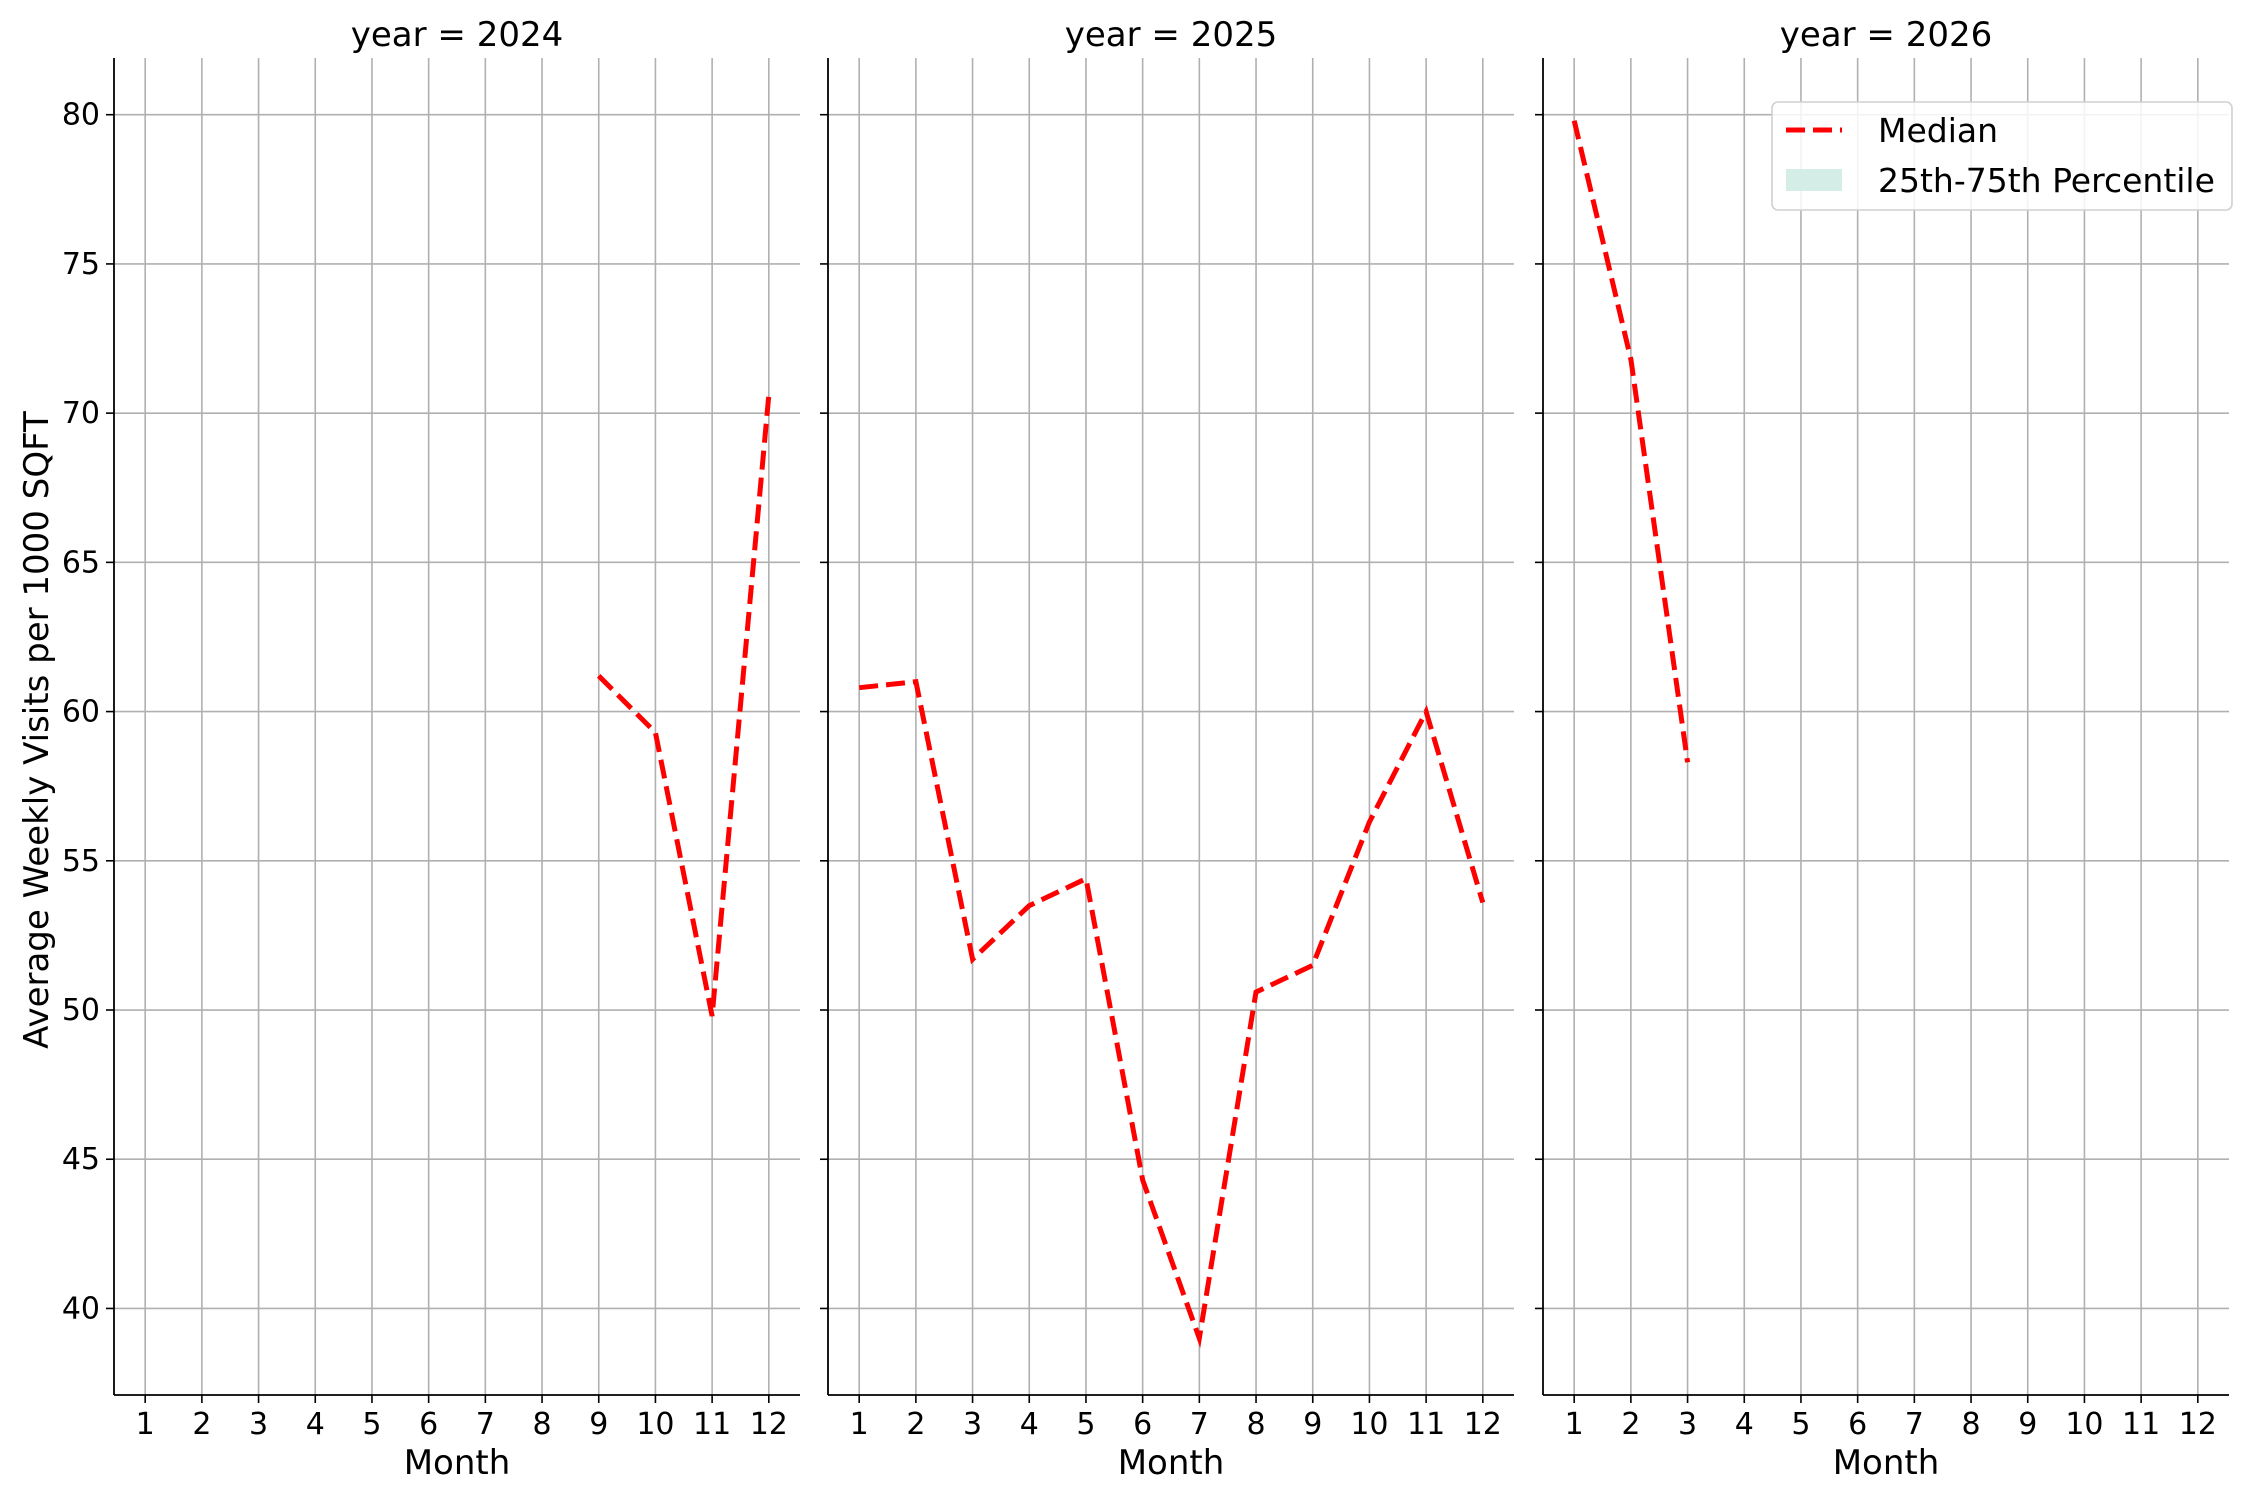 The image size is (2250, 1500). I want to click on panel-title: year = 2024, so click(457, 35).